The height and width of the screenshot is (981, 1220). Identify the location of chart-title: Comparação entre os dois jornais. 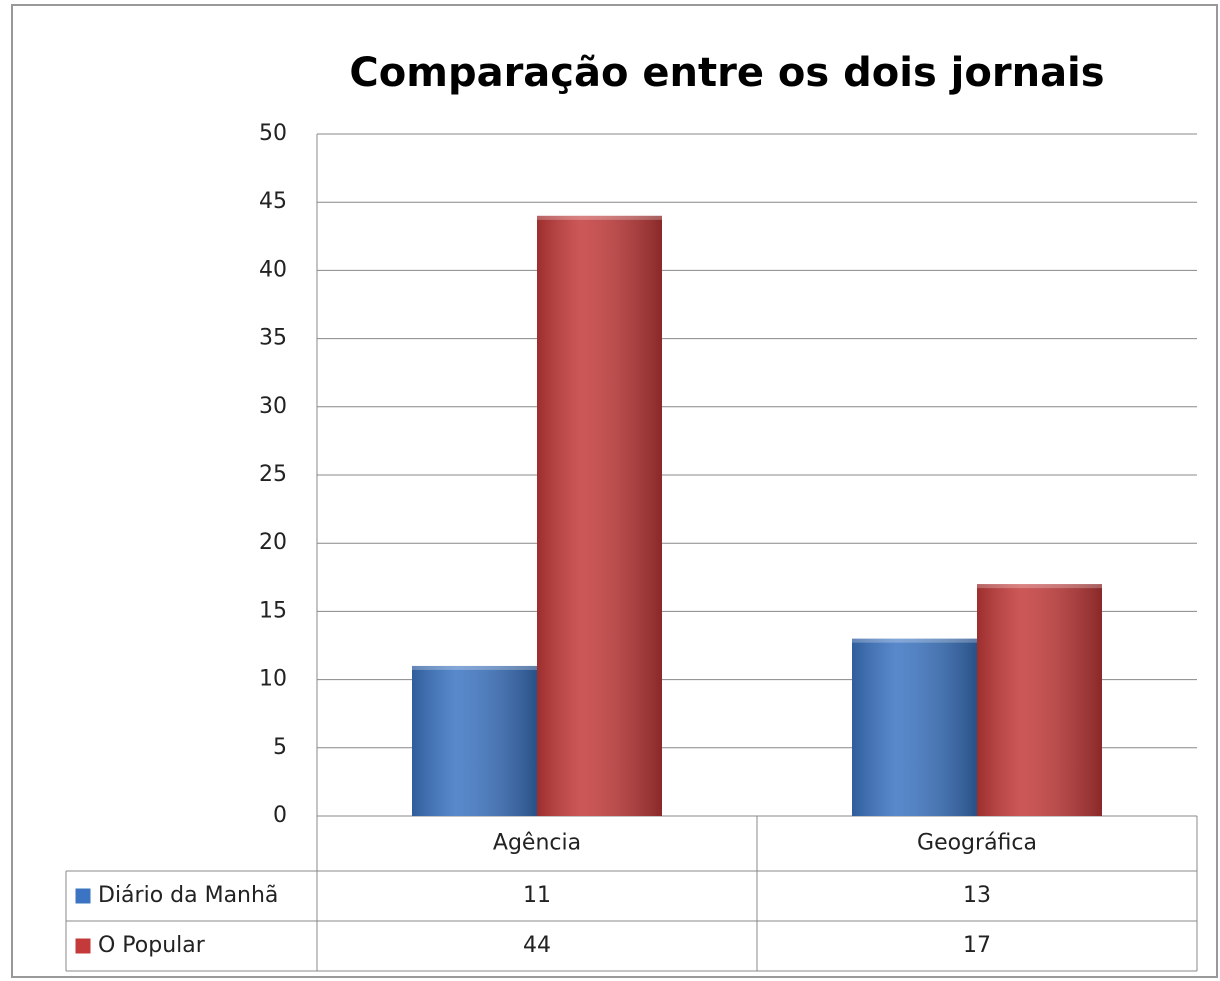
(726, 73).